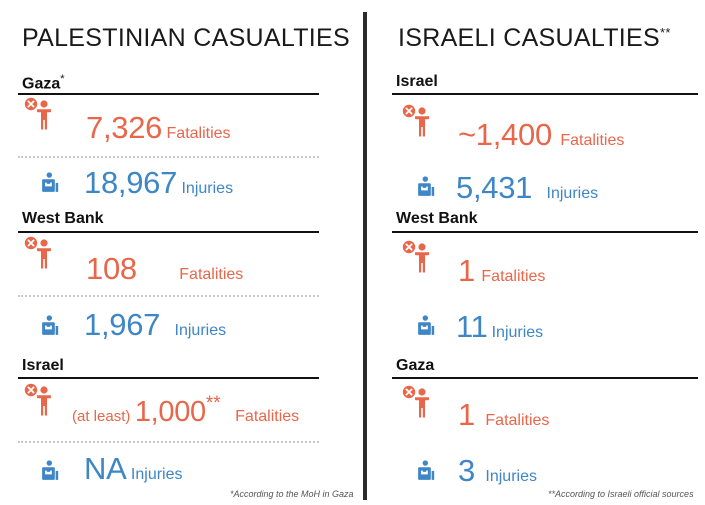  I want to click on footnote: **According to Israeli official sources, so click(621, 494).